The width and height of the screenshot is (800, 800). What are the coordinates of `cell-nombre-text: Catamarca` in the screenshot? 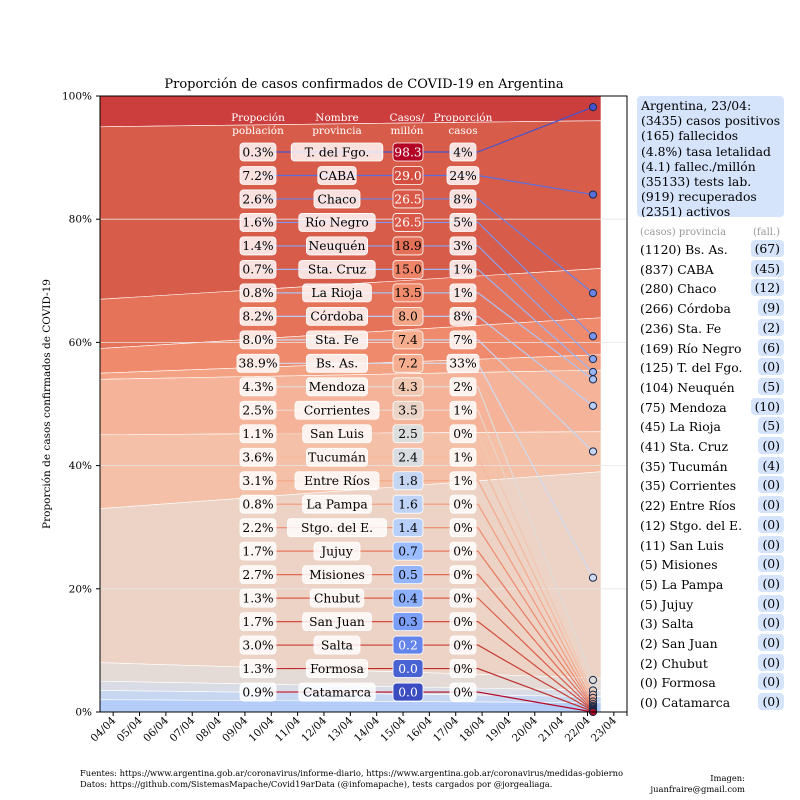 It's located at (337, 692).